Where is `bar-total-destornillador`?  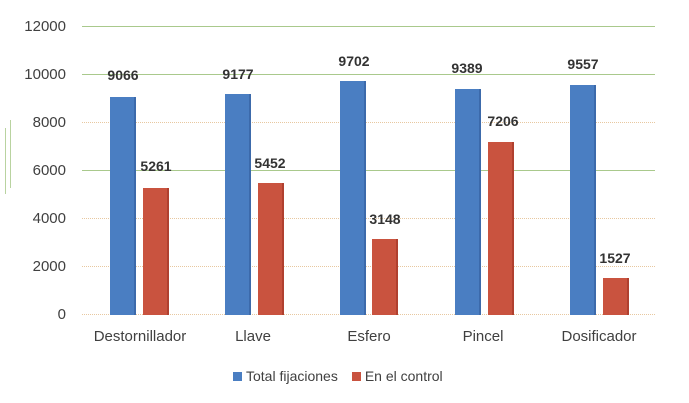
bar-total-destornillador is located at coordinates (123, 206).